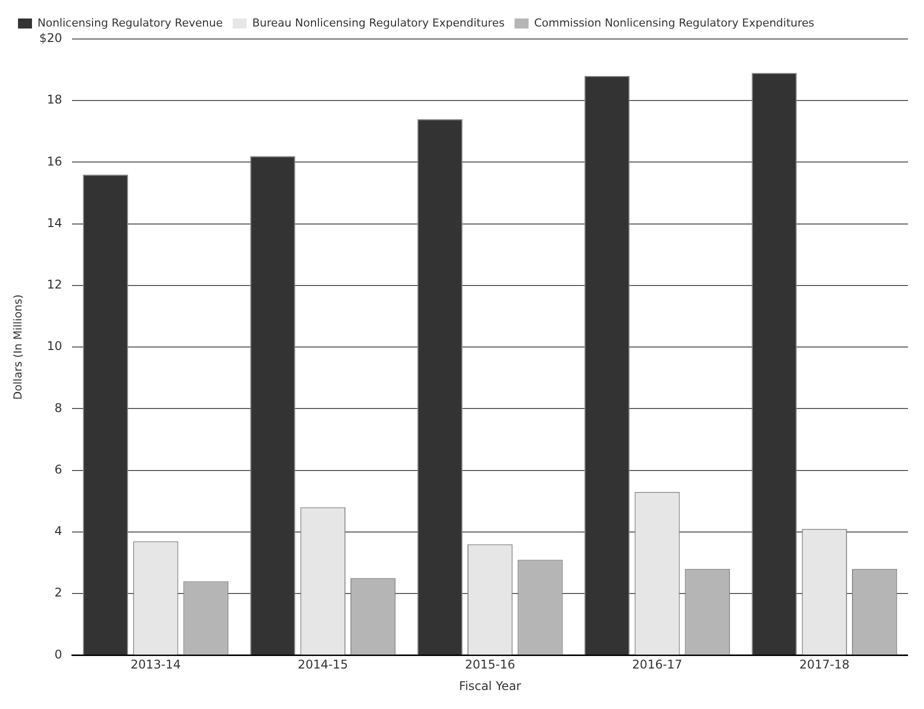 Image resolution: width=924 pixels, height=709 pixels. What do you see at coordinates (54, 161) in the screenshot?
I see `y-tick-label: 16` at bounding box center [54, 161].